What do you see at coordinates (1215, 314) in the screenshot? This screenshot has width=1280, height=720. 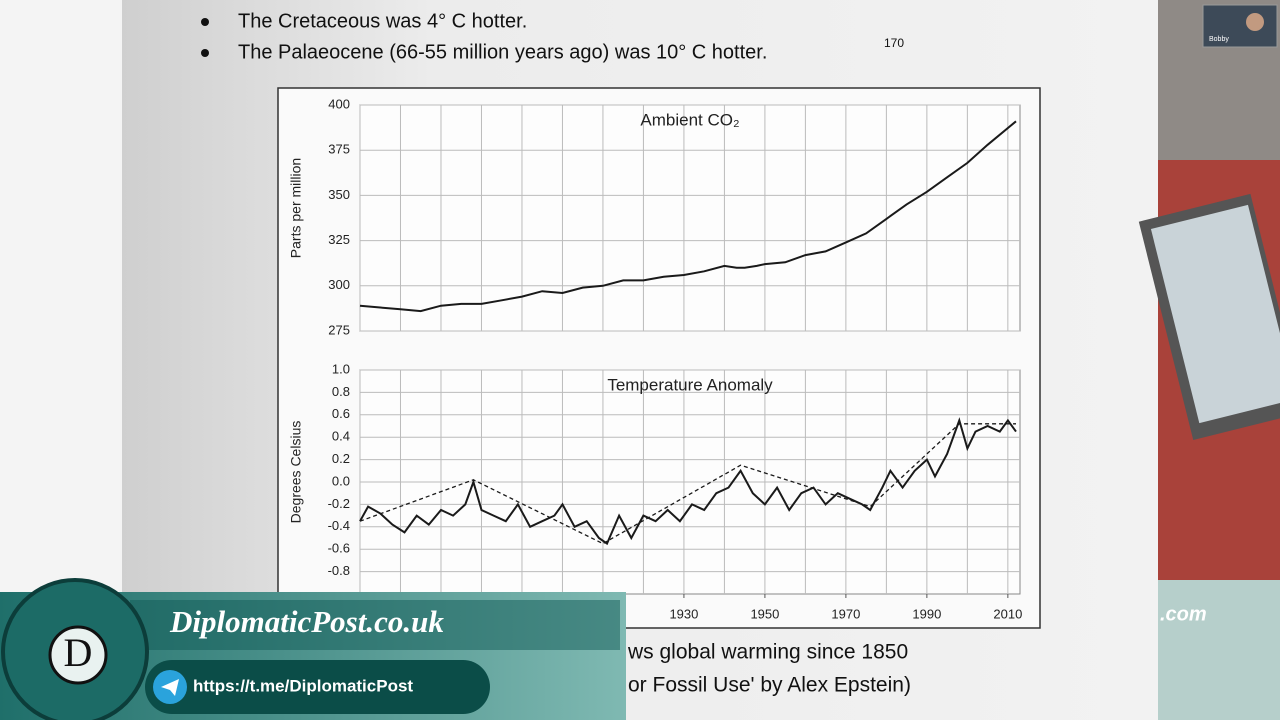 I see `tv-picture` at bounding box center [1215, 314].